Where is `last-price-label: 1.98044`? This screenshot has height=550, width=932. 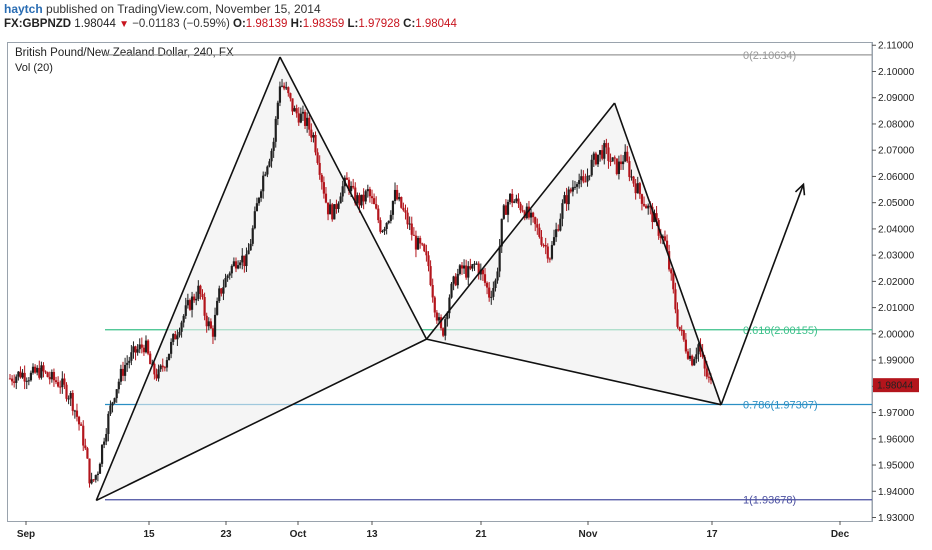
last-price-label: 1.98044 is located at coordinates (895, 386).